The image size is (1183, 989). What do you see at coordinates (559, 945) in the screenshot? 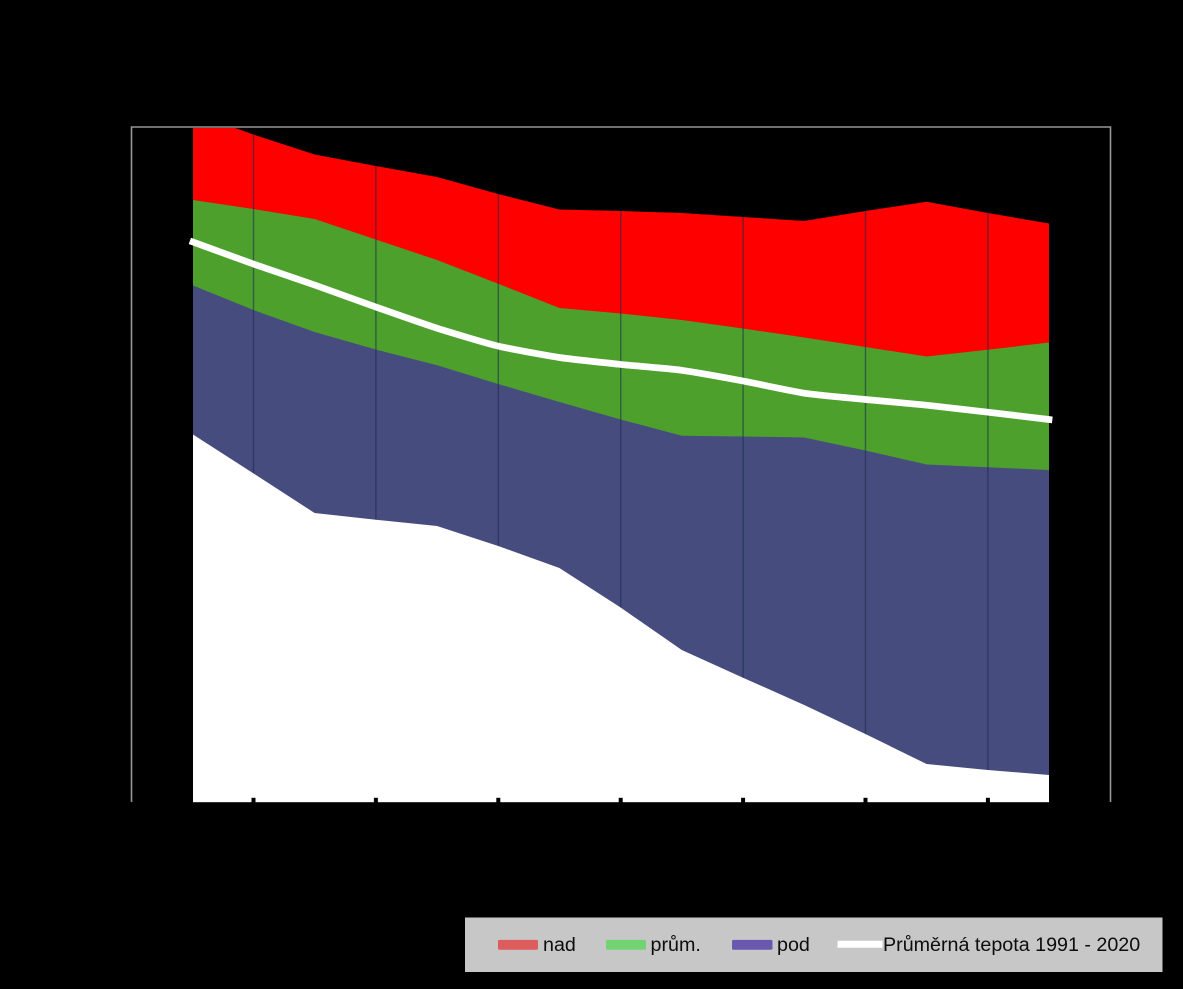
I see `svg-text: nad` at bounding box center [559, 945].